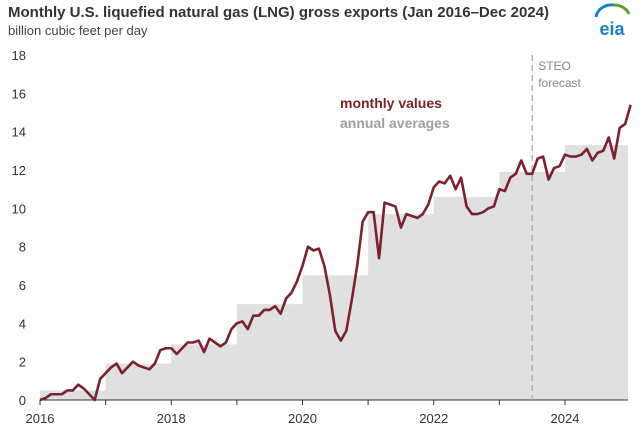 The image size is (640, 428). What do you see at coordinates (604, 10) in the screenshot?
I see `eia-logo-arc-blue` at bounding box center [604, 10].